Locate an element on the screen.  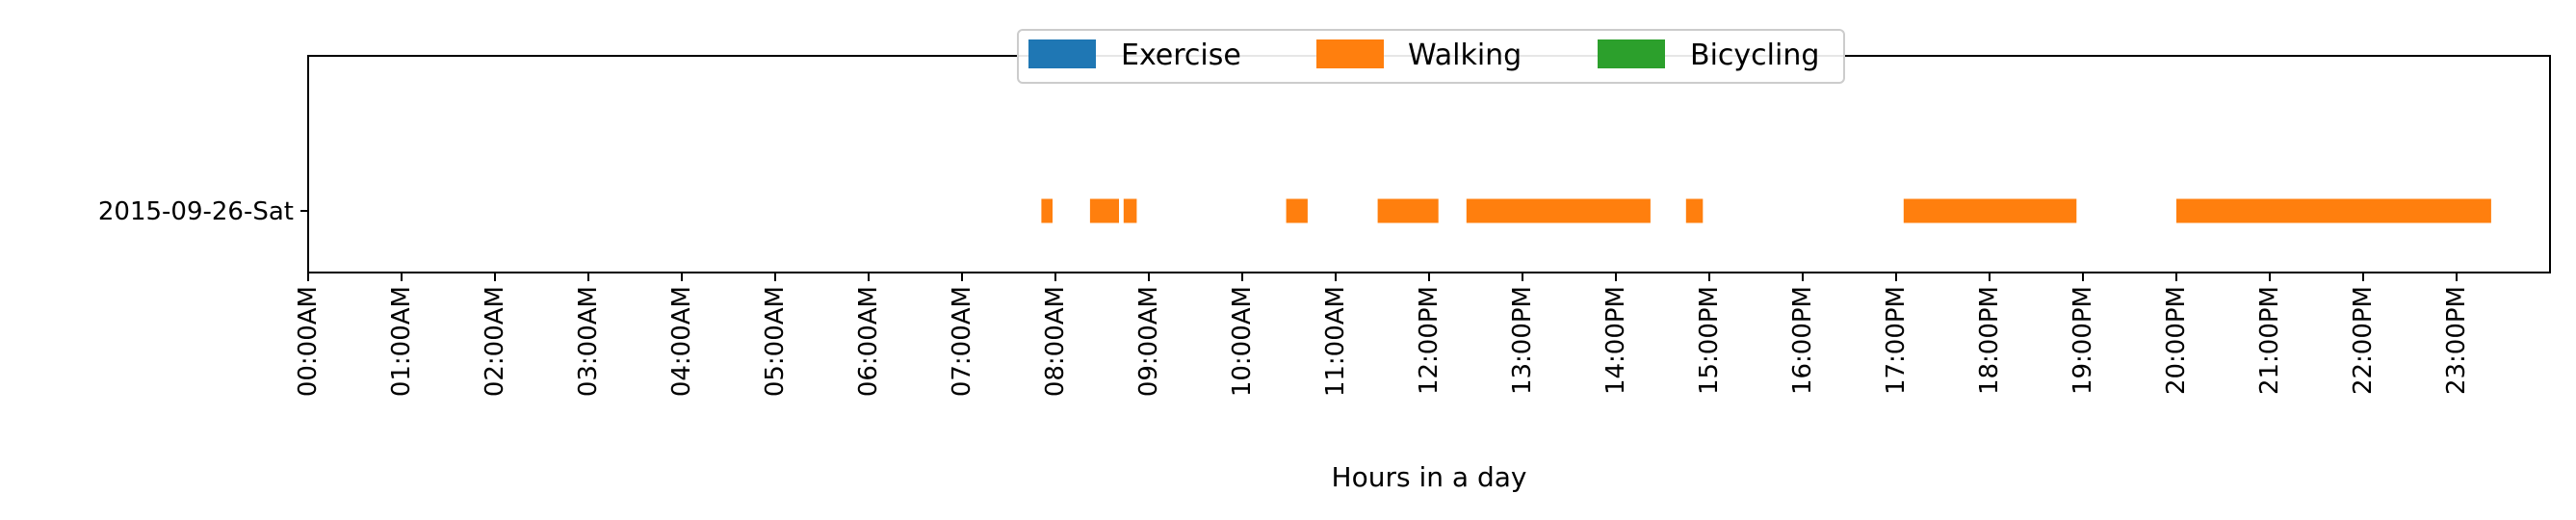
legend: Exercise Walking Bicycling is located at coordinates (1431, 56).